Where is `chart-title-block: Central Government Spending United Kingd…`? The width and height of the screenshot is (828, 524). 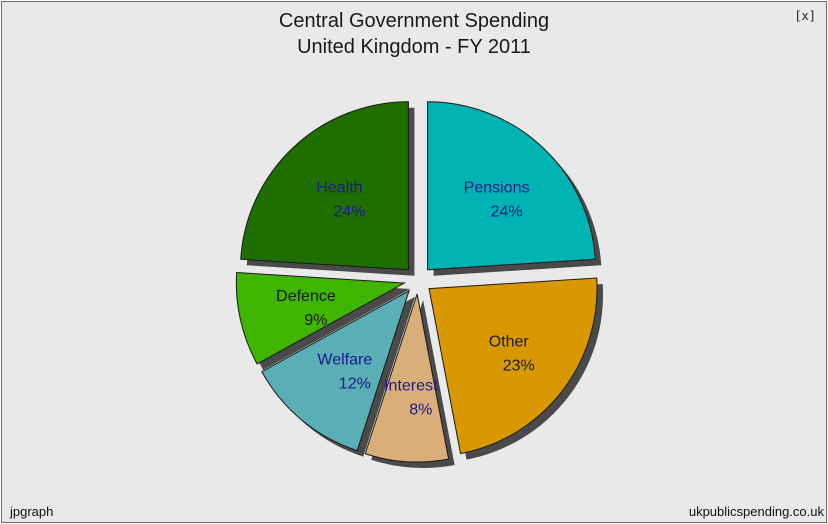 chart-title-block: Central Government Spending United Kingd… is located at coordinates (414, 34).